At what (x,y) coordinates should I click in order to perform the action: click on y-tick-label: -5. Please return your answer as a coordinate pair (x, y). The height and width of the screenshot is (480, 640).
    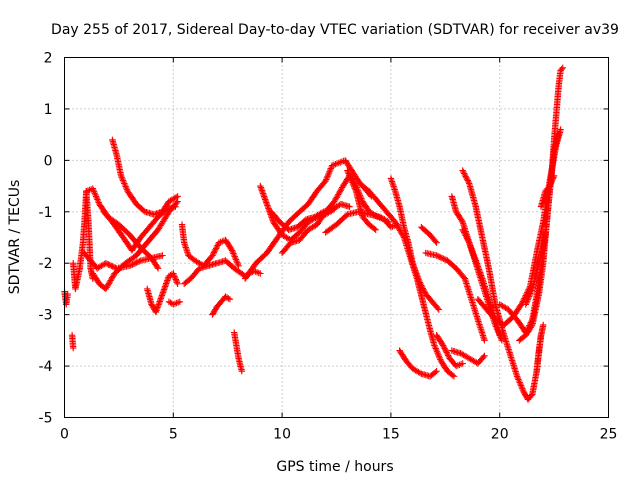
    Looking at the image, I should click on (46, 419).